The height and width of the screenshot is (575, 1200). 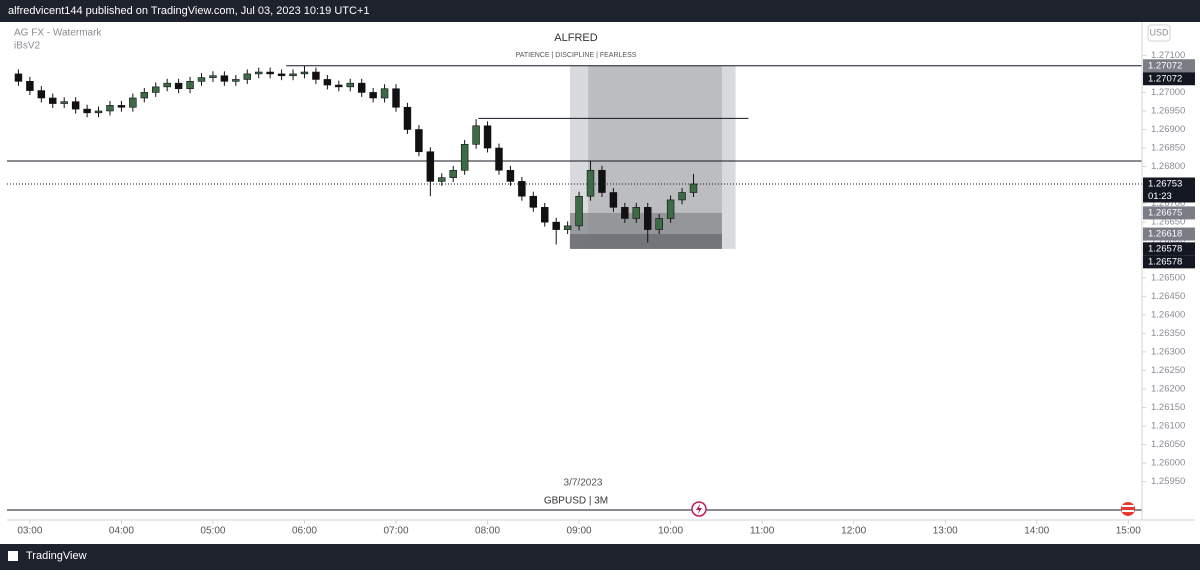 I want to click on top-bar, so click(x=600, y=11).